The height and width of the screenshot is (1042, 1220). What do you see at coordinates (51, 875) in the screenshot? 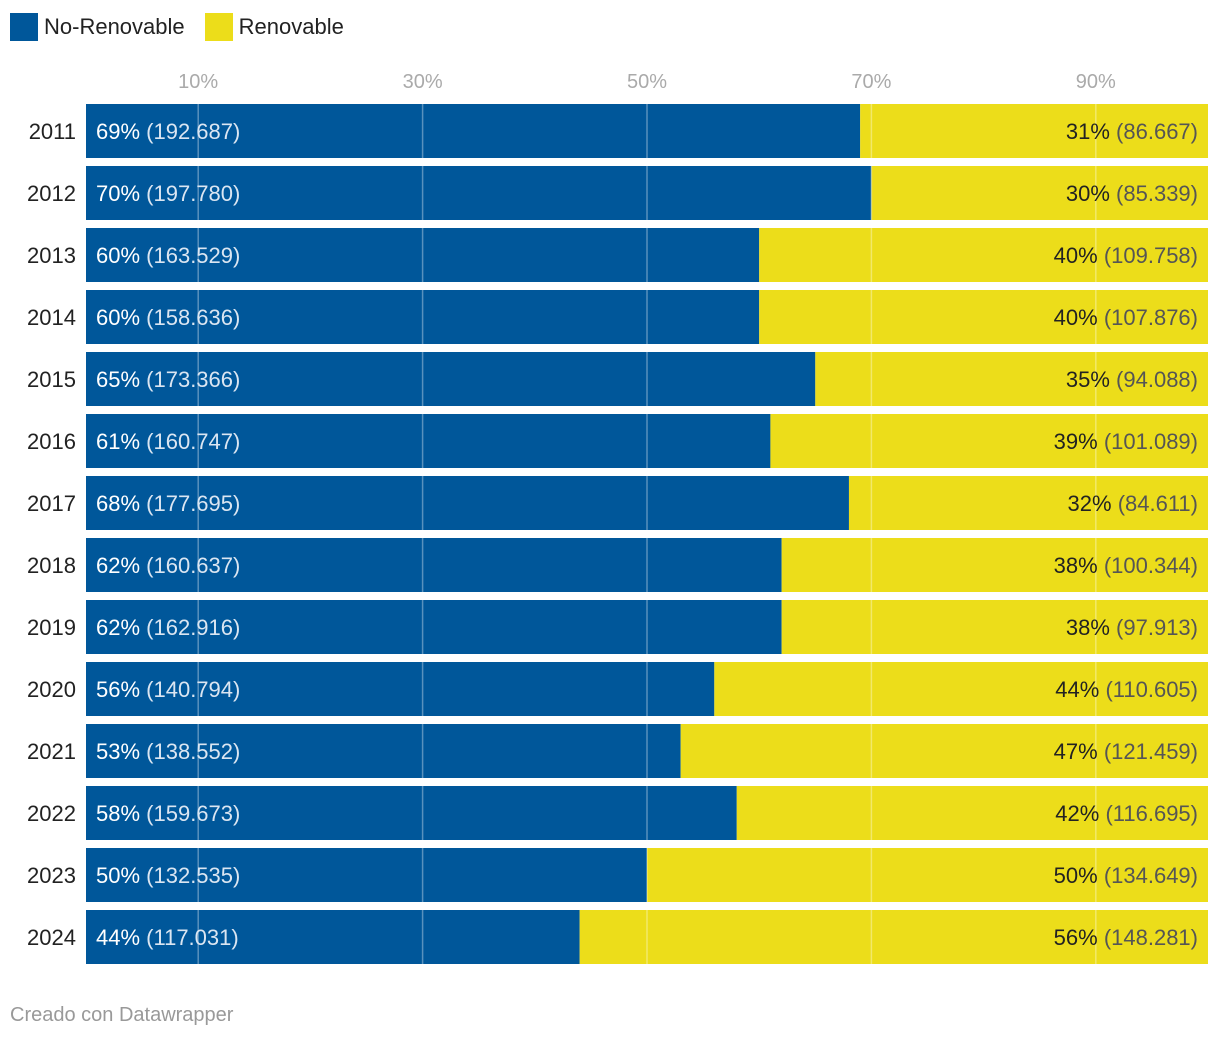
I see `category-label-2023: 2023` at bounding box center [51, 875].